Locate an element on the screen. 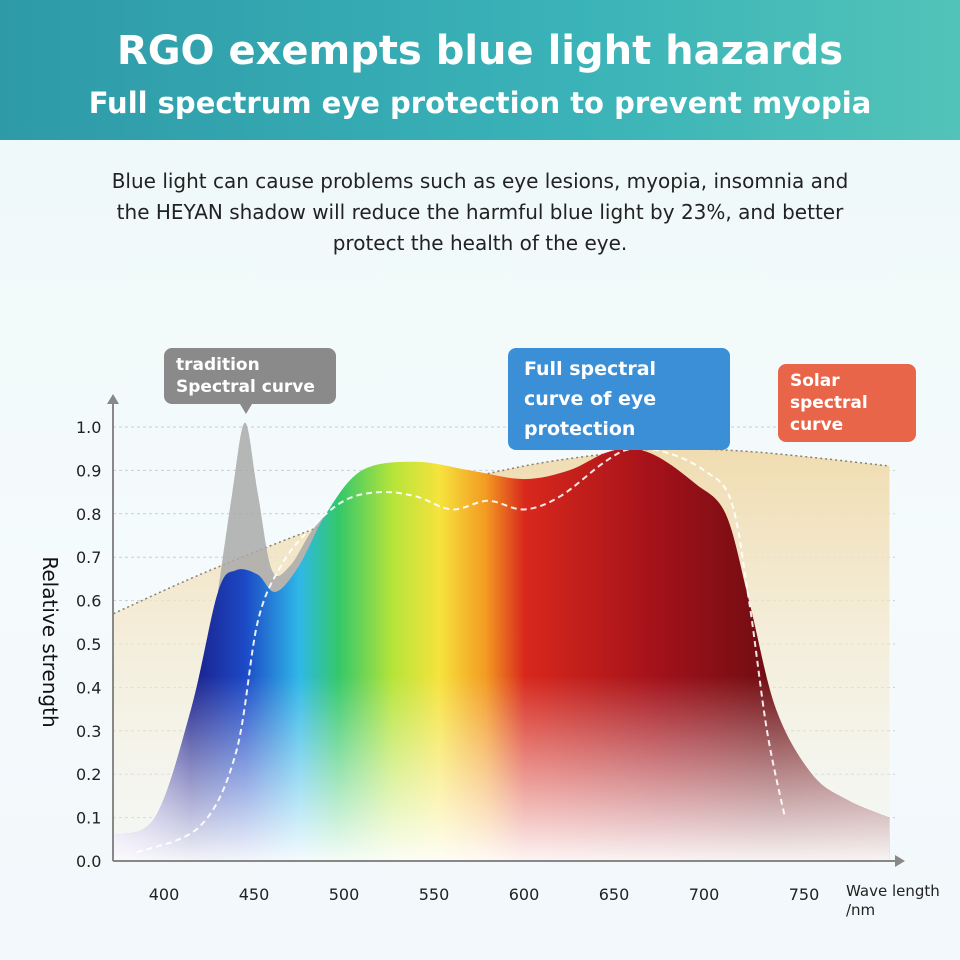 The width and height of the screenshot is (960, 960). x-tick-label: 500 is located at coordinates (344, 894).